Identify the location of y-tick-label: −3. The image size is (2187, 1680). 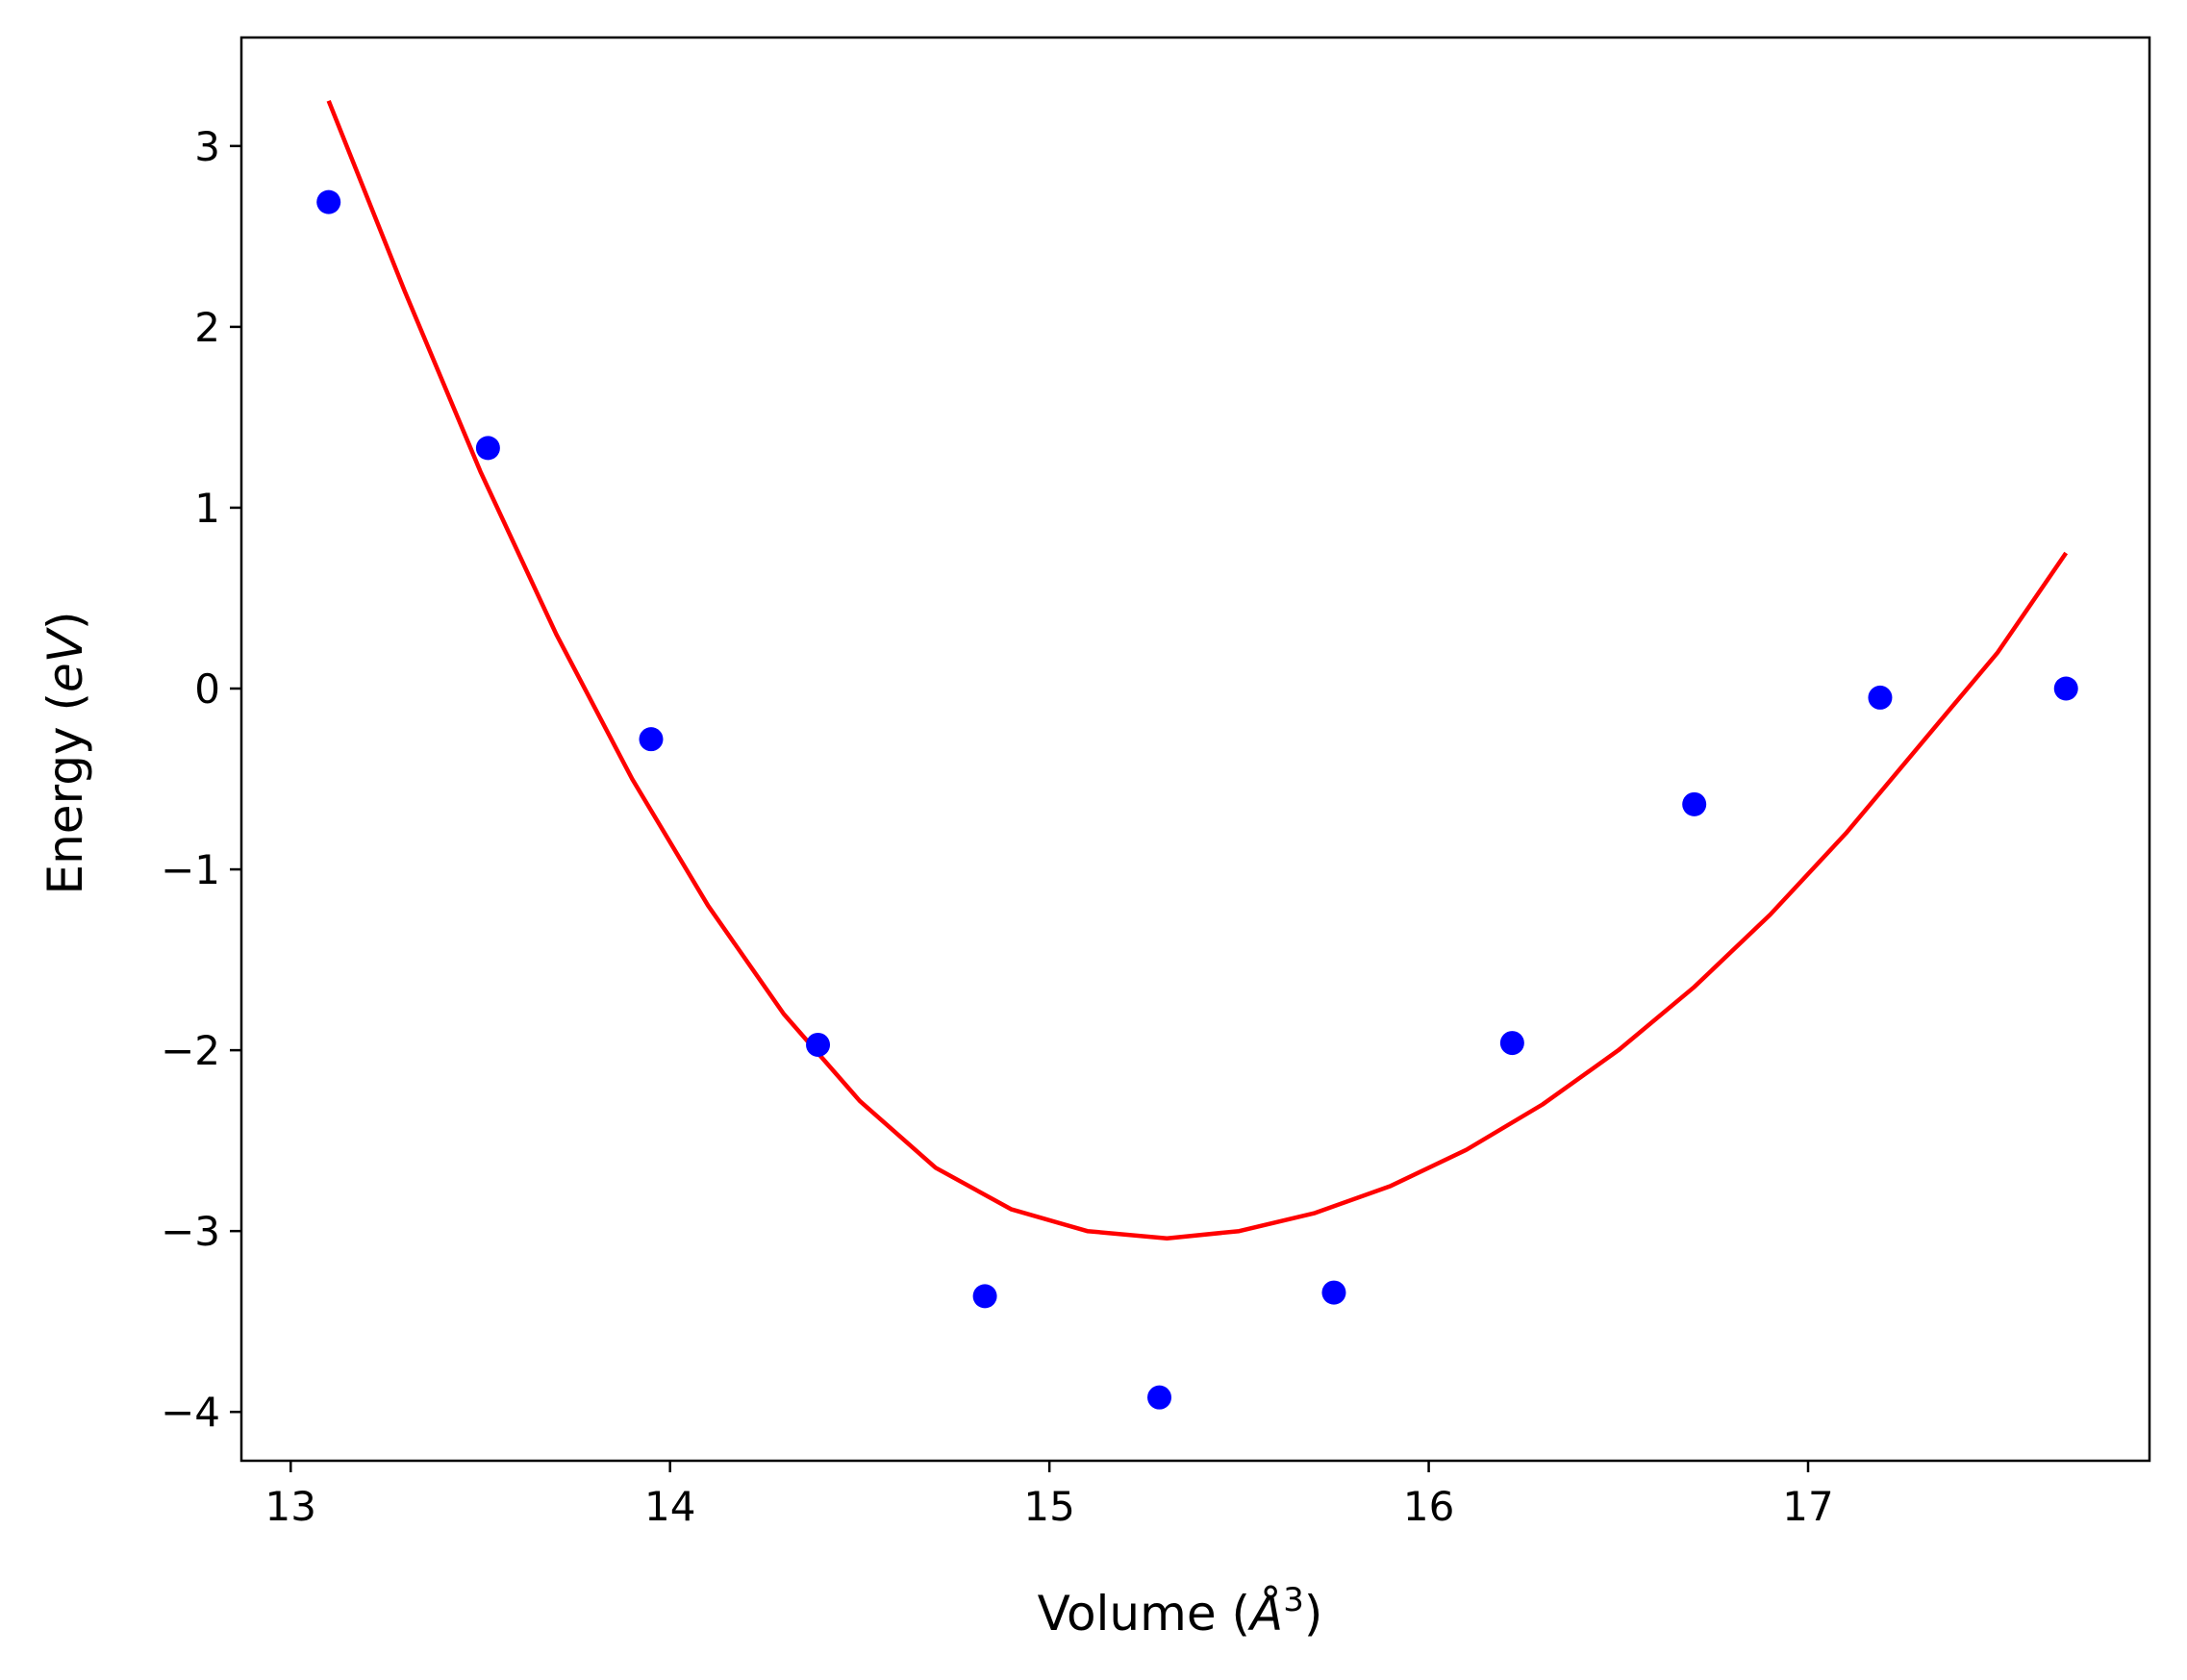
(190, 1232).